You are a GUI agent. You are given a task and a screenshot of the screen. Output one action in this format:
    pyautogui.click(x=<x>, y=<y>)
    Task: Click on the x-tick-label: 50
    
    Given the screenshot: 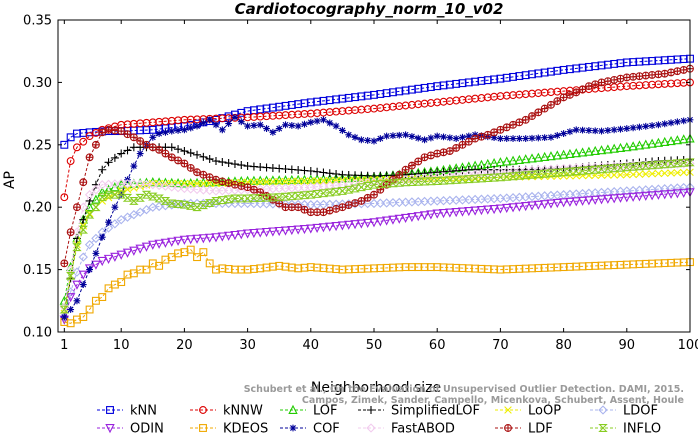 What is the action you would take?
    pyautogui.click(x=374, y=345)
    